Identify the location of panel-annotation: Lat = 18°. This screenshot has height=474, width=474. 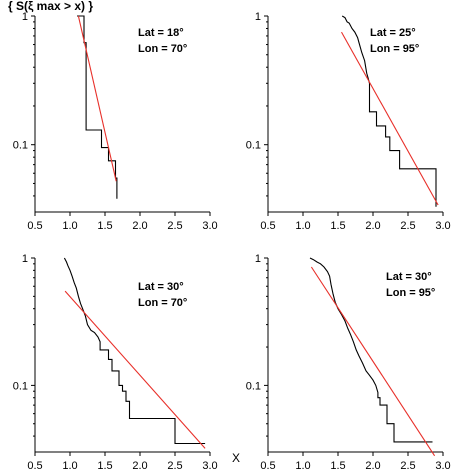
(161, 33).